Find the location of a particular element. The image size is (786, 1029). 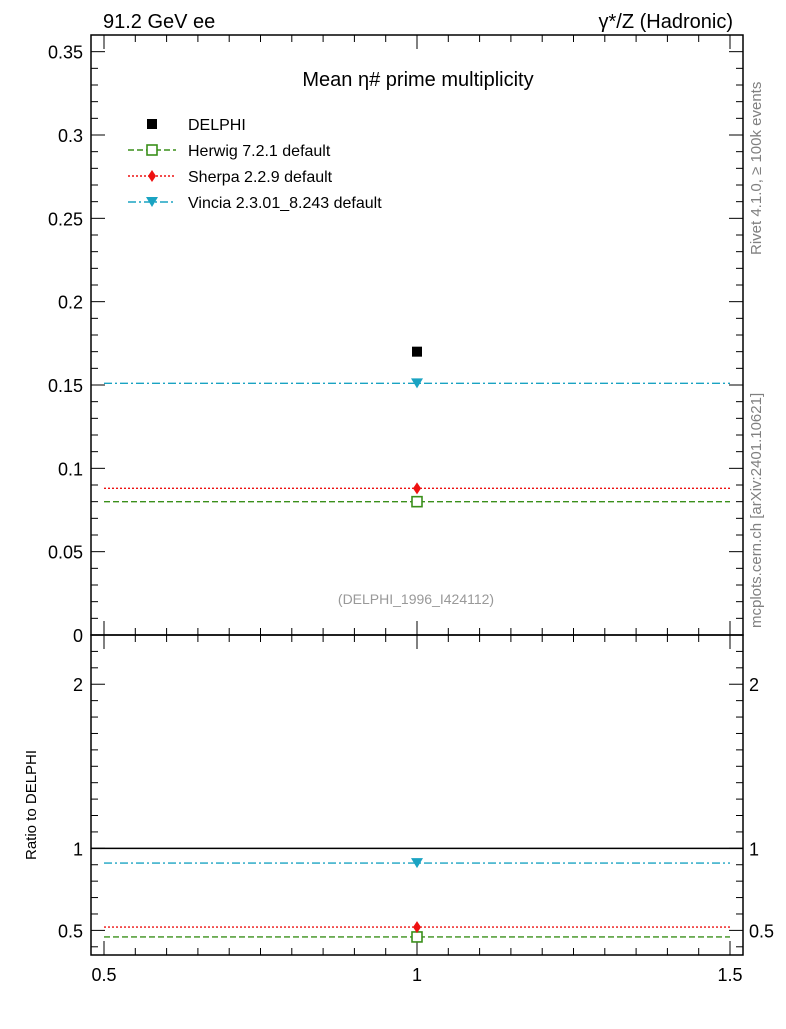

plot-title: Mean η# prime multiplicity is located at coordinates (417, 80).